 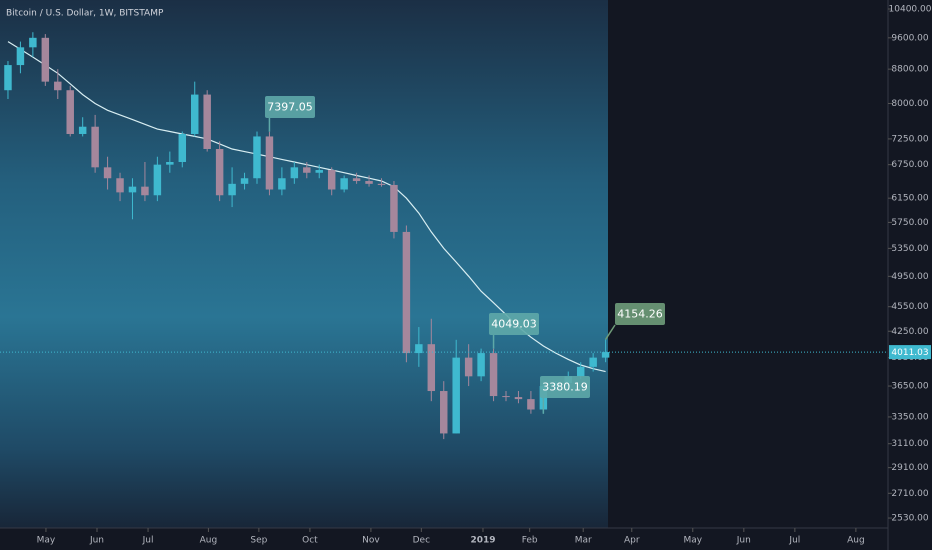 What do you see at coordinates (583, 541) in the screenshot?
I see `x-tick-label: Mar` at bounding box center [583, 541].